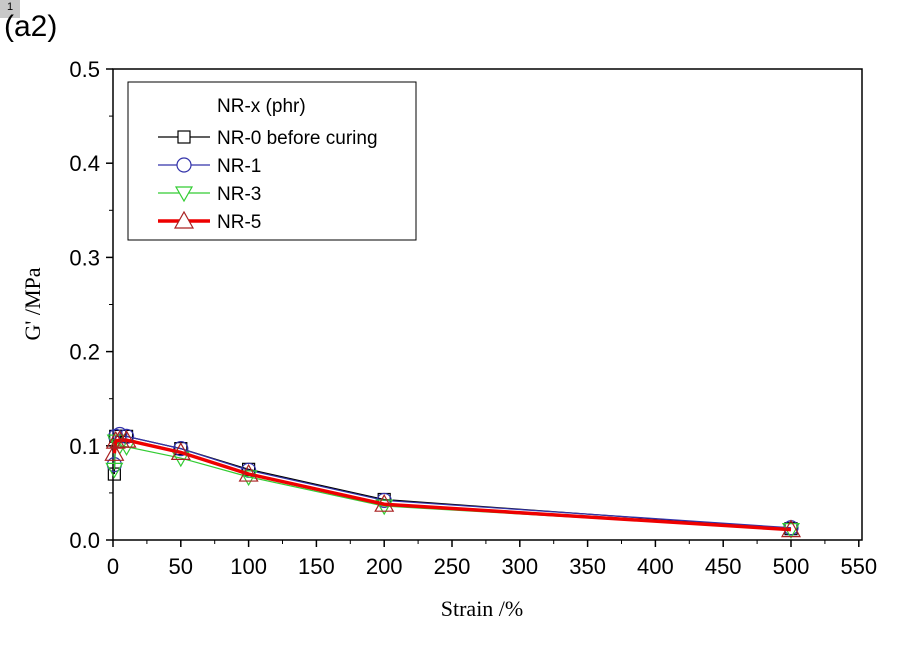 This screenshot has height=650, width=900. Describe the element at coordinates (791, 566) in the screenshot. I see `x-tick-label: 500` at that location.